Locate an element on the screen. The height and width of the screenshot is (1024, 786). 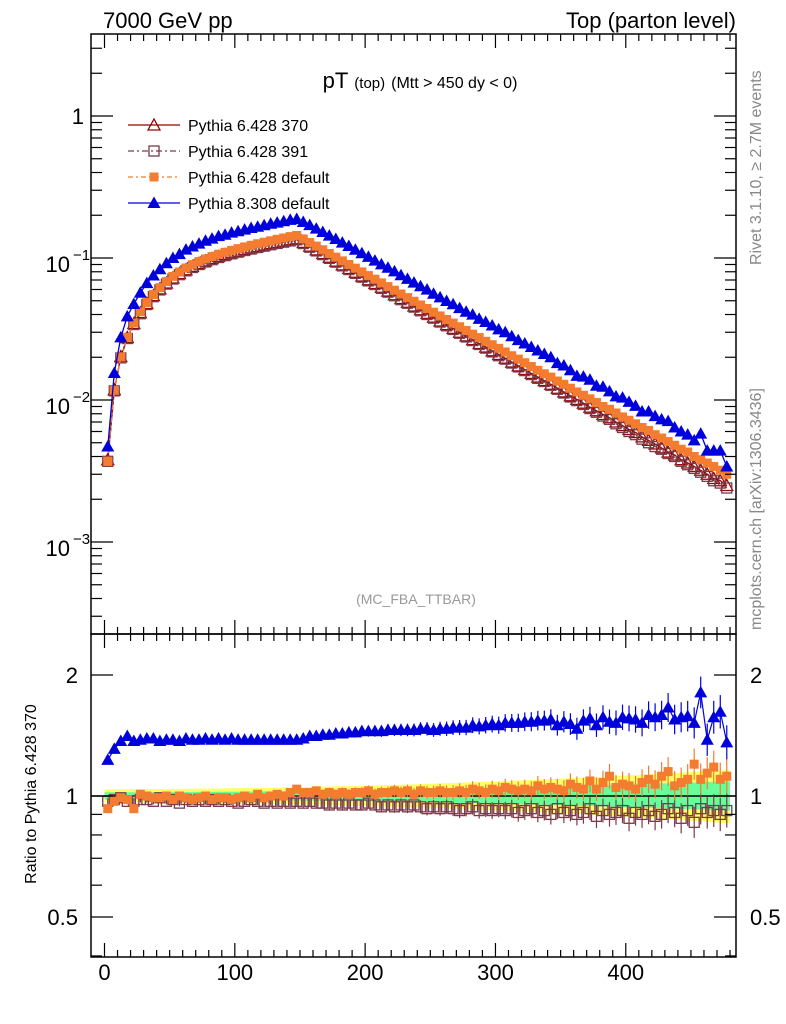
x-tick-label: 200 is located at coordinates (365, 972).